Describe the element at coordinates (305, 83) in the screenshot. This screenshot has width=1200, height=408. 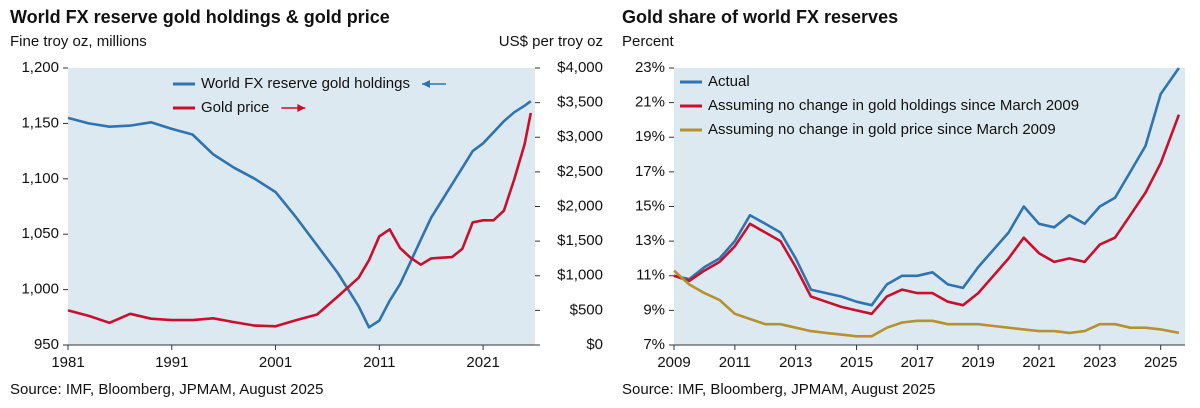
I see `legend-label: World FX reserve gold holdings` at that location.